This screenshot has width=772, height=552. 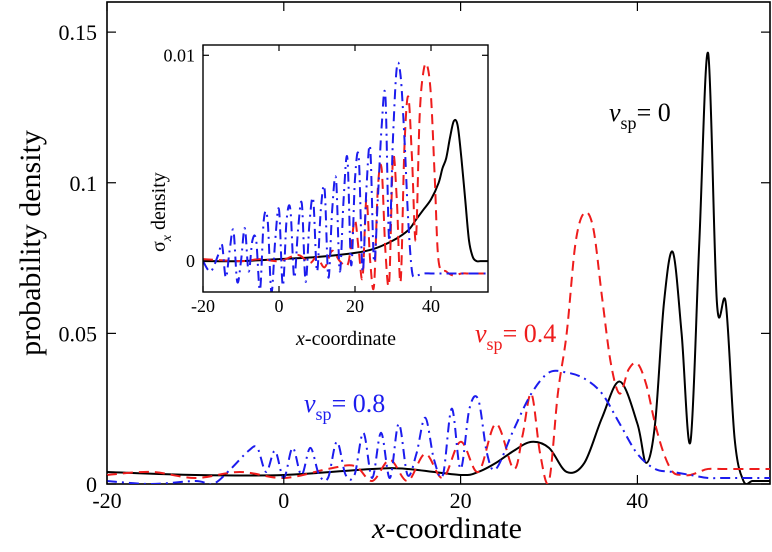 What do you see at coordinates (640, 115) in the screenshot?
I see `series-label-vsp-0: vsp= 0` at bounding box center [640, 115].